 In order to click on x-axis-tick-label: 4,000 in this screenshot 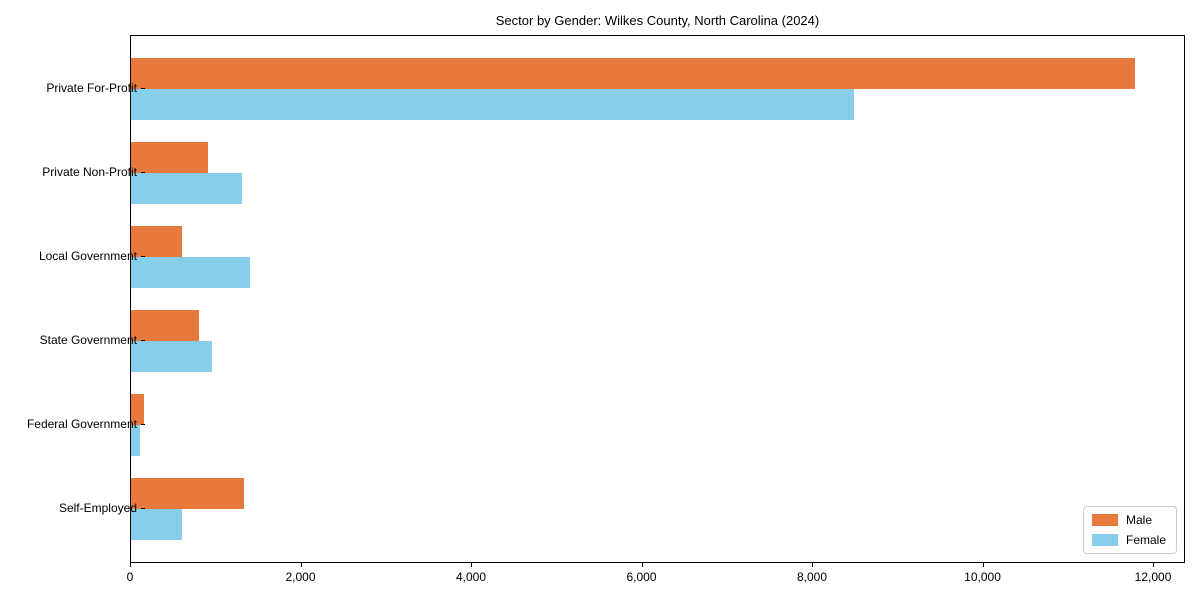, I will do `click(471, 577)`.